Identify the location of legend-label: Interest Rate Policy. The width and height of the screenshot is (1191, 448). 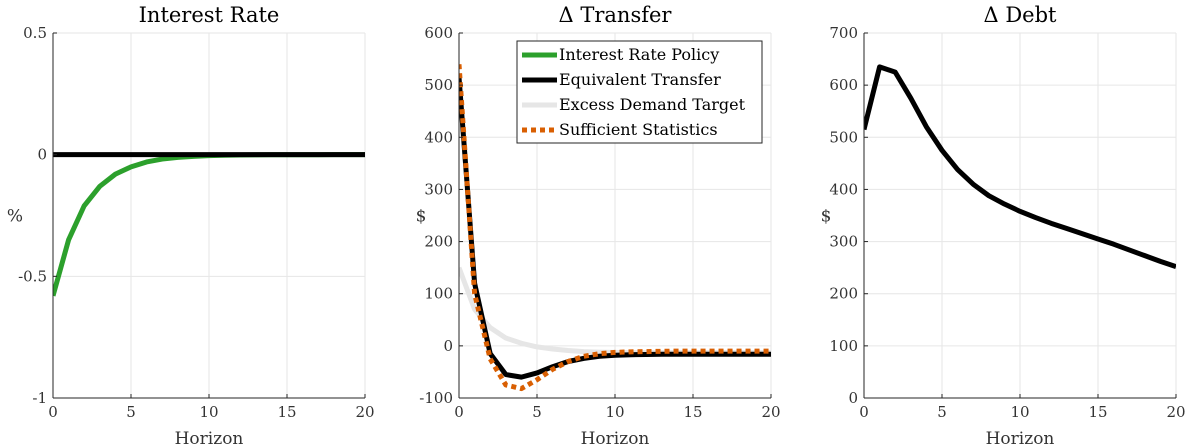
(639, 54).